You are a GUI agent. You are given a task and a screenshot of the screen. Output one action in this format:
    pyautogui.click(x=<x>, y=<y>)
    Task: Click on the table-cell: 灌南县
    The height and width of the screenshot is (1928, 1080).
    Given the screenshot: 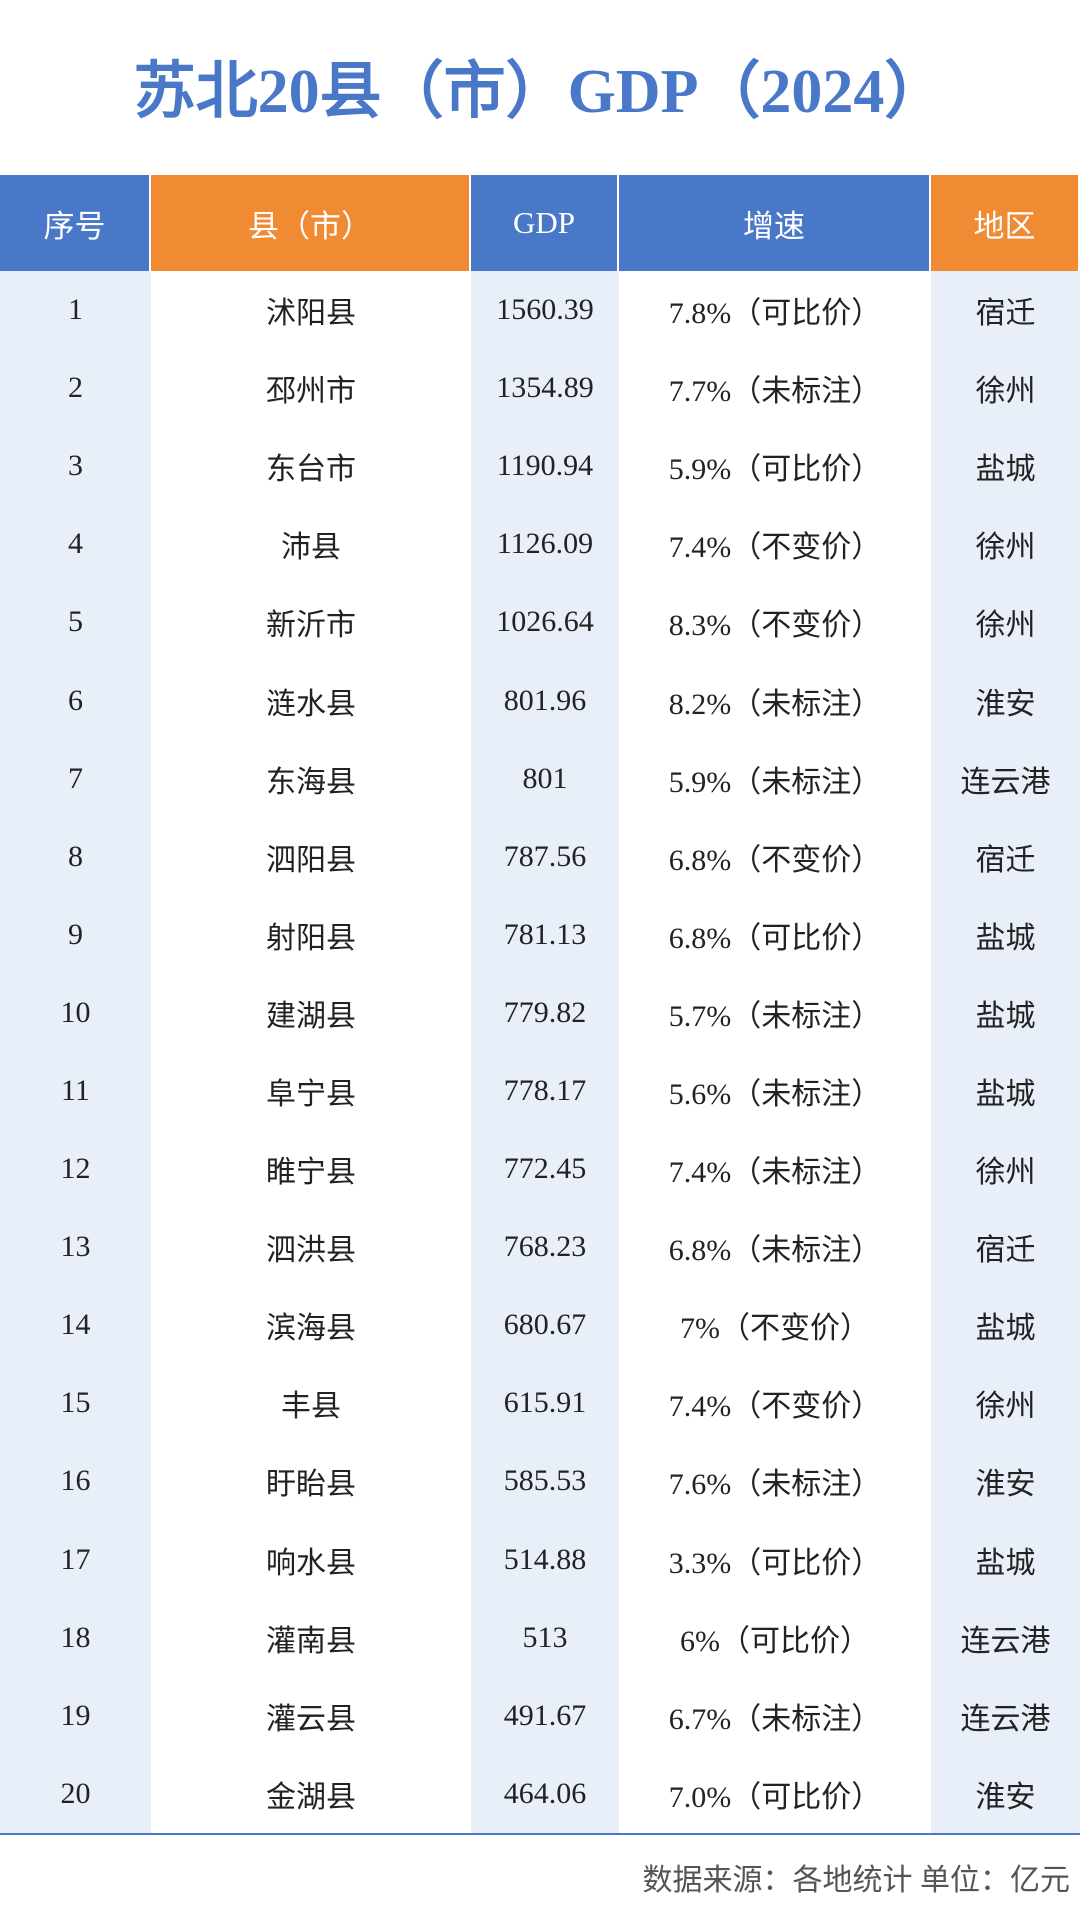 What is the action you would take?
    pyautogui.click(x=311, y=1641)
    